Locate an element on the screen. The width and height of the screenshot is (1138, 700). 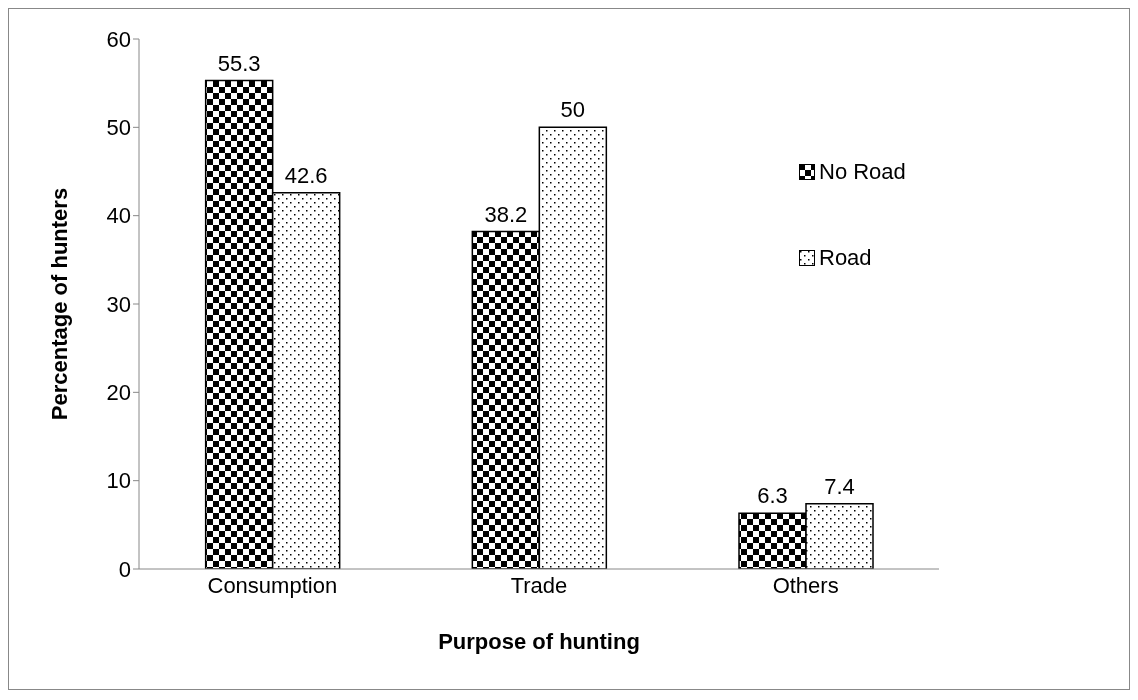
data-label: 55.3 is located at coordinates (239, 63).